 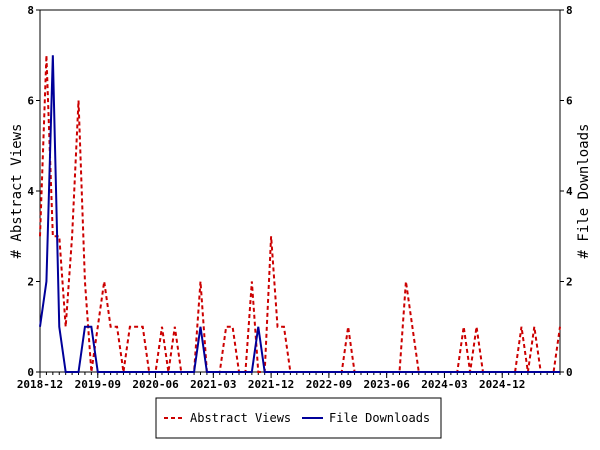 I want to click on x-tick-label: 2021-12, so click(x=271, y=384).